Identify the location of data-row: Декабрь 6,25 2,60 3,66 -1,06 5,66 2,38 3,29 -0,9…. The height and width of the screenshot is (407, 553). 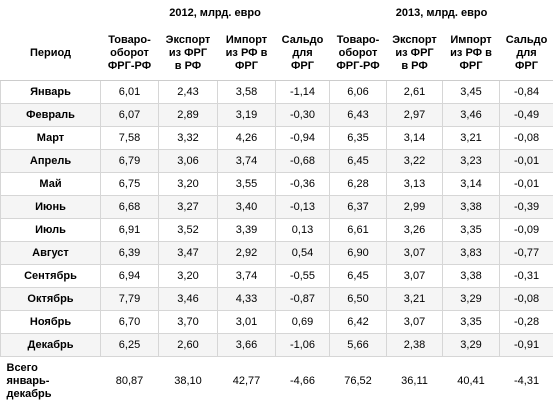
(276, 345).